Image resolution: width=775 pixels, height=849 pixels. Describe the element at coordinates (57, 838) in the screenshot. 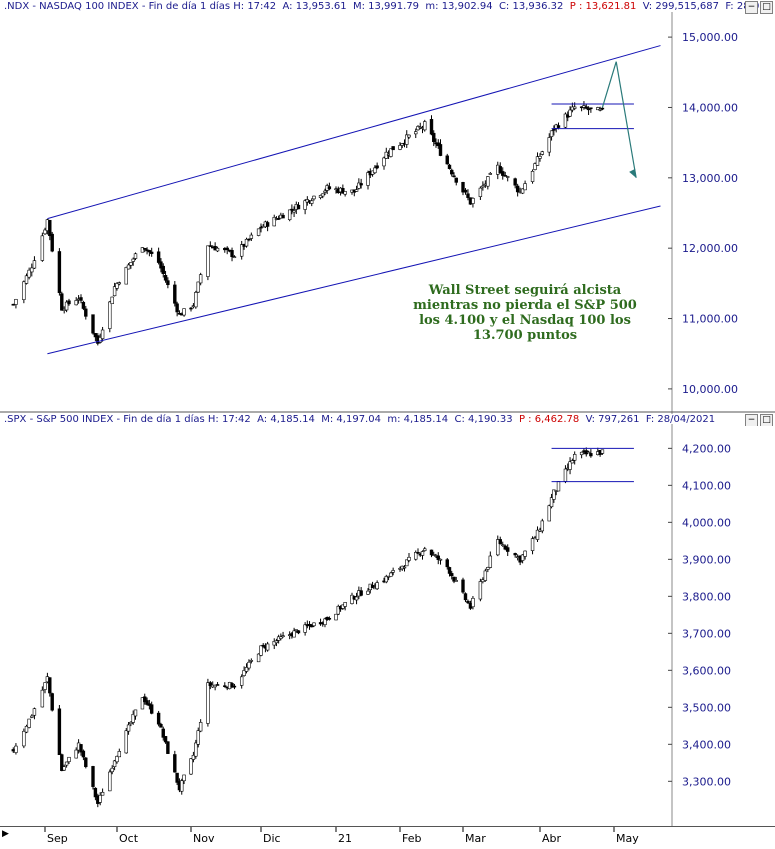

I see `x-tick-label: Sep` at that location.